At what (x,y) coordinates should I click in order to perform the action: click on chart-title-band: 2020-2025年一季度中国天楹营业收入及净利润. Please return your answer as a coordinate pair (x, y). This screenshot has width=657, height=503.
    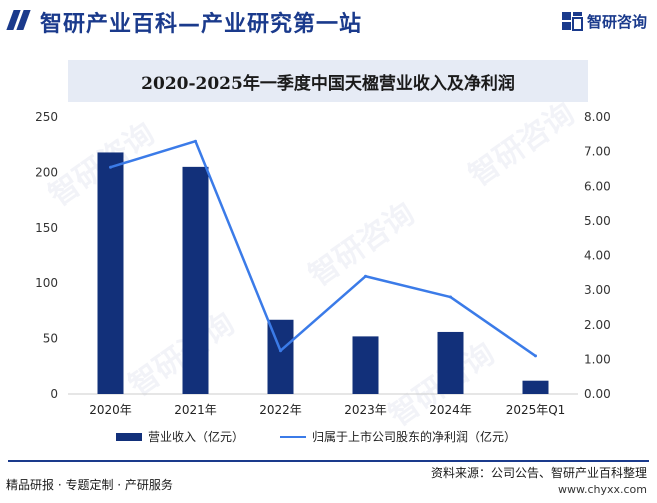
    Looking at the image, I should click on (328, 81).